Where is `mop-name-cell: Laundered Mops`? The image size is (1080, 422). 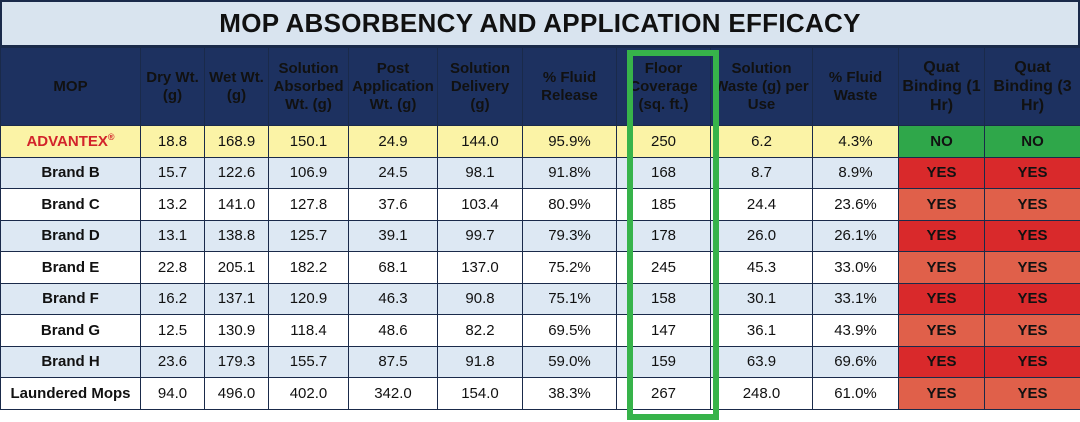 mop-name-cell: Laundered Mops is located at coordinates (70, 393).